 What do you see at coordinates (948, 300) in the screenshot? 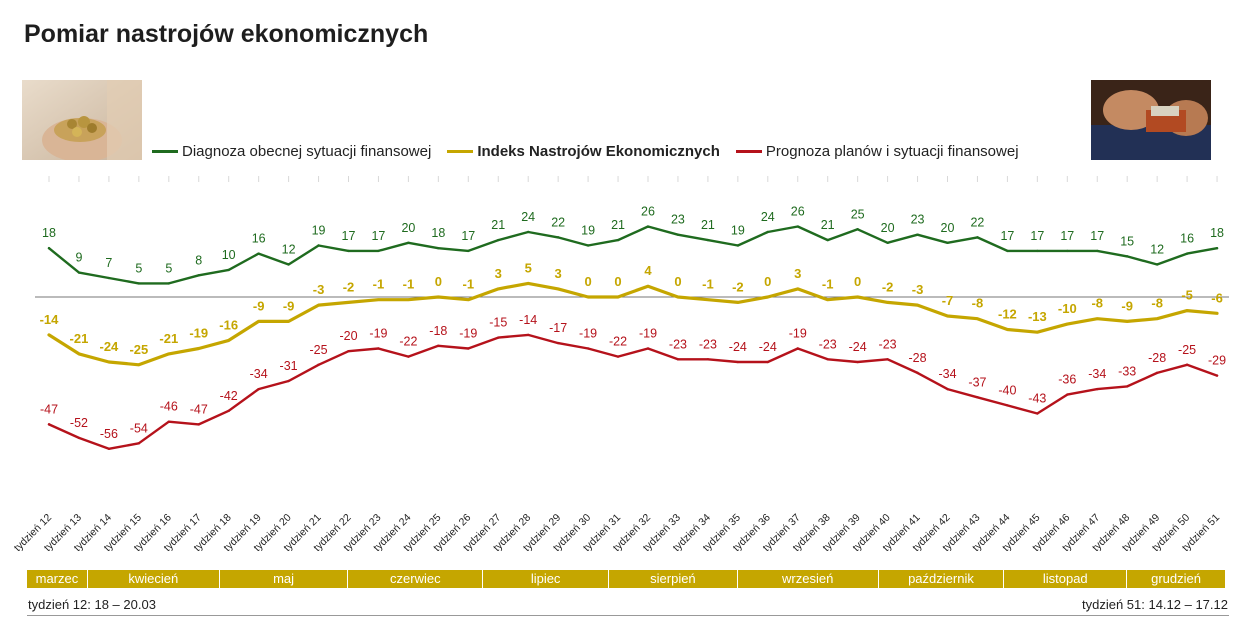
I see `data-label: -7` at bounding box center [948, 300].